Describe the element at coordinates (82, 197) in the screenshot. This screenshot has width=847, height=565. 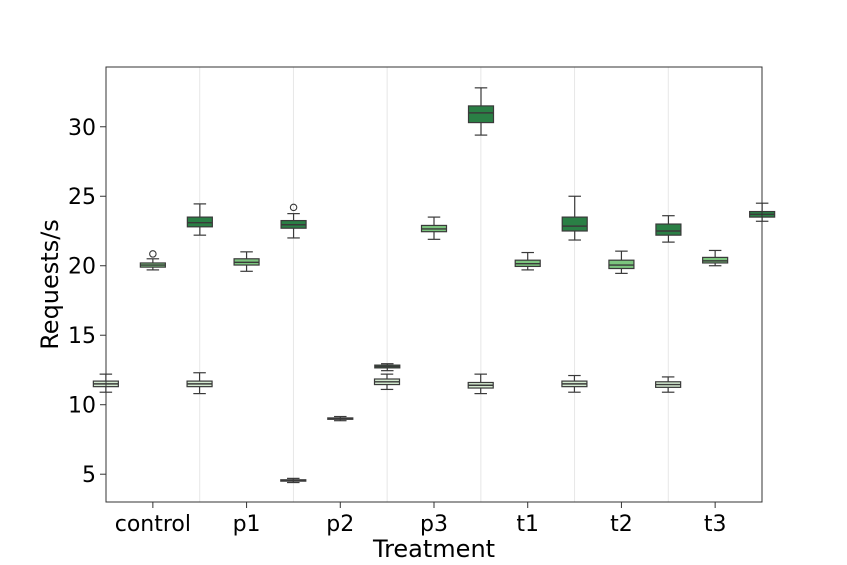
I see `y-tick-label: 25` at that location.